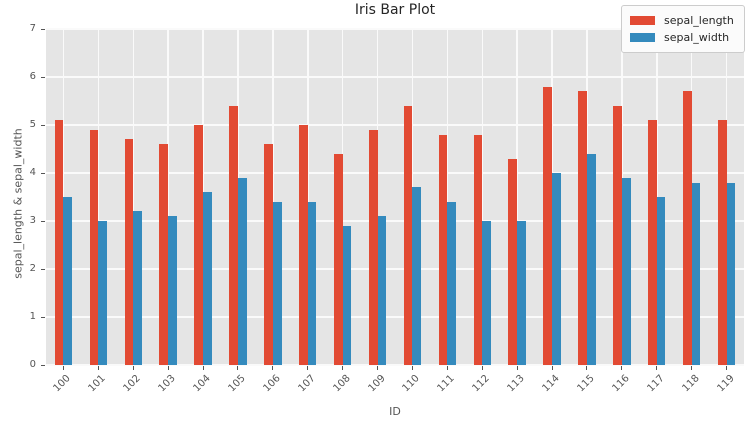 The height and width of the screenshot is (427, 751). I want to click on y-tick-label: 1, so click(32, 316).